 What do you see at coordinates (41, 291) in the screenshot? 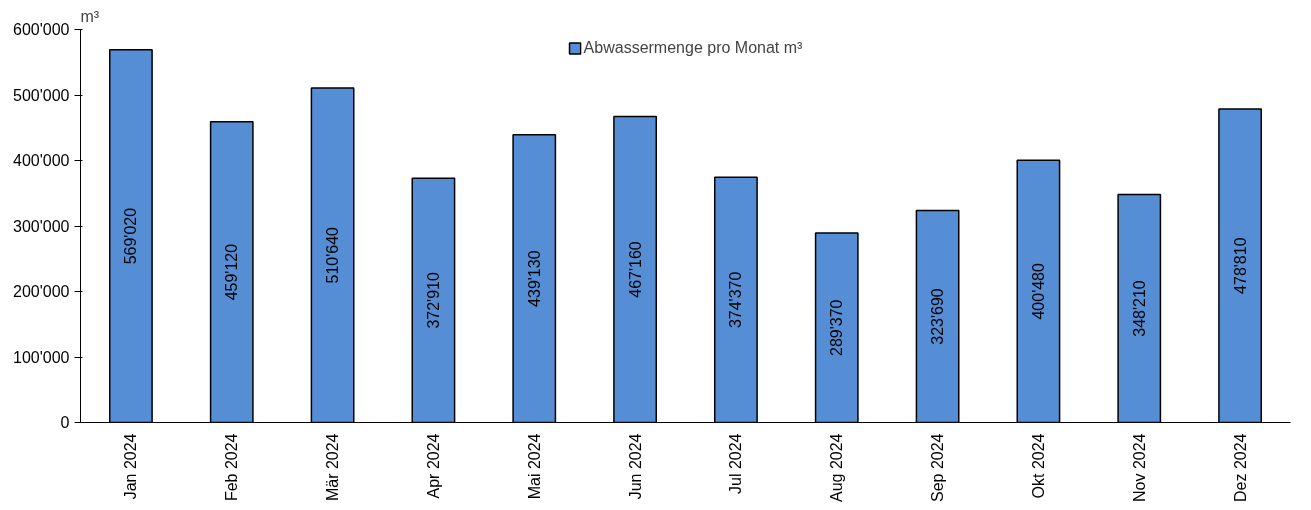
I see `y-tick-label: 200'000` at bounding box center [41, 291].